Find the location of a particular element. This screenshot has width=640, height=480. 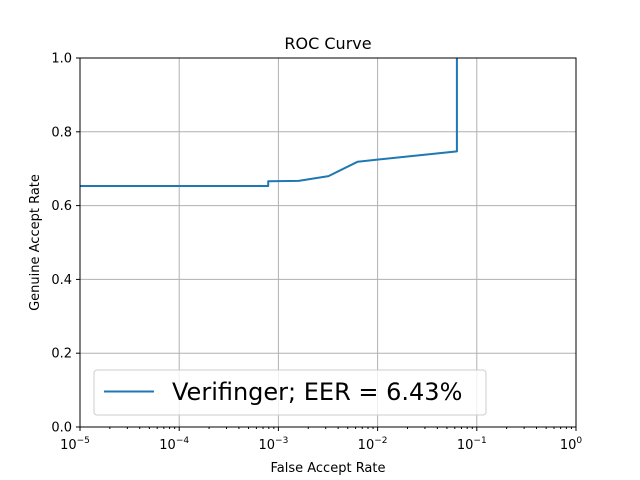

y-tick-label: 0.0 is located at coordinates (61, 428).